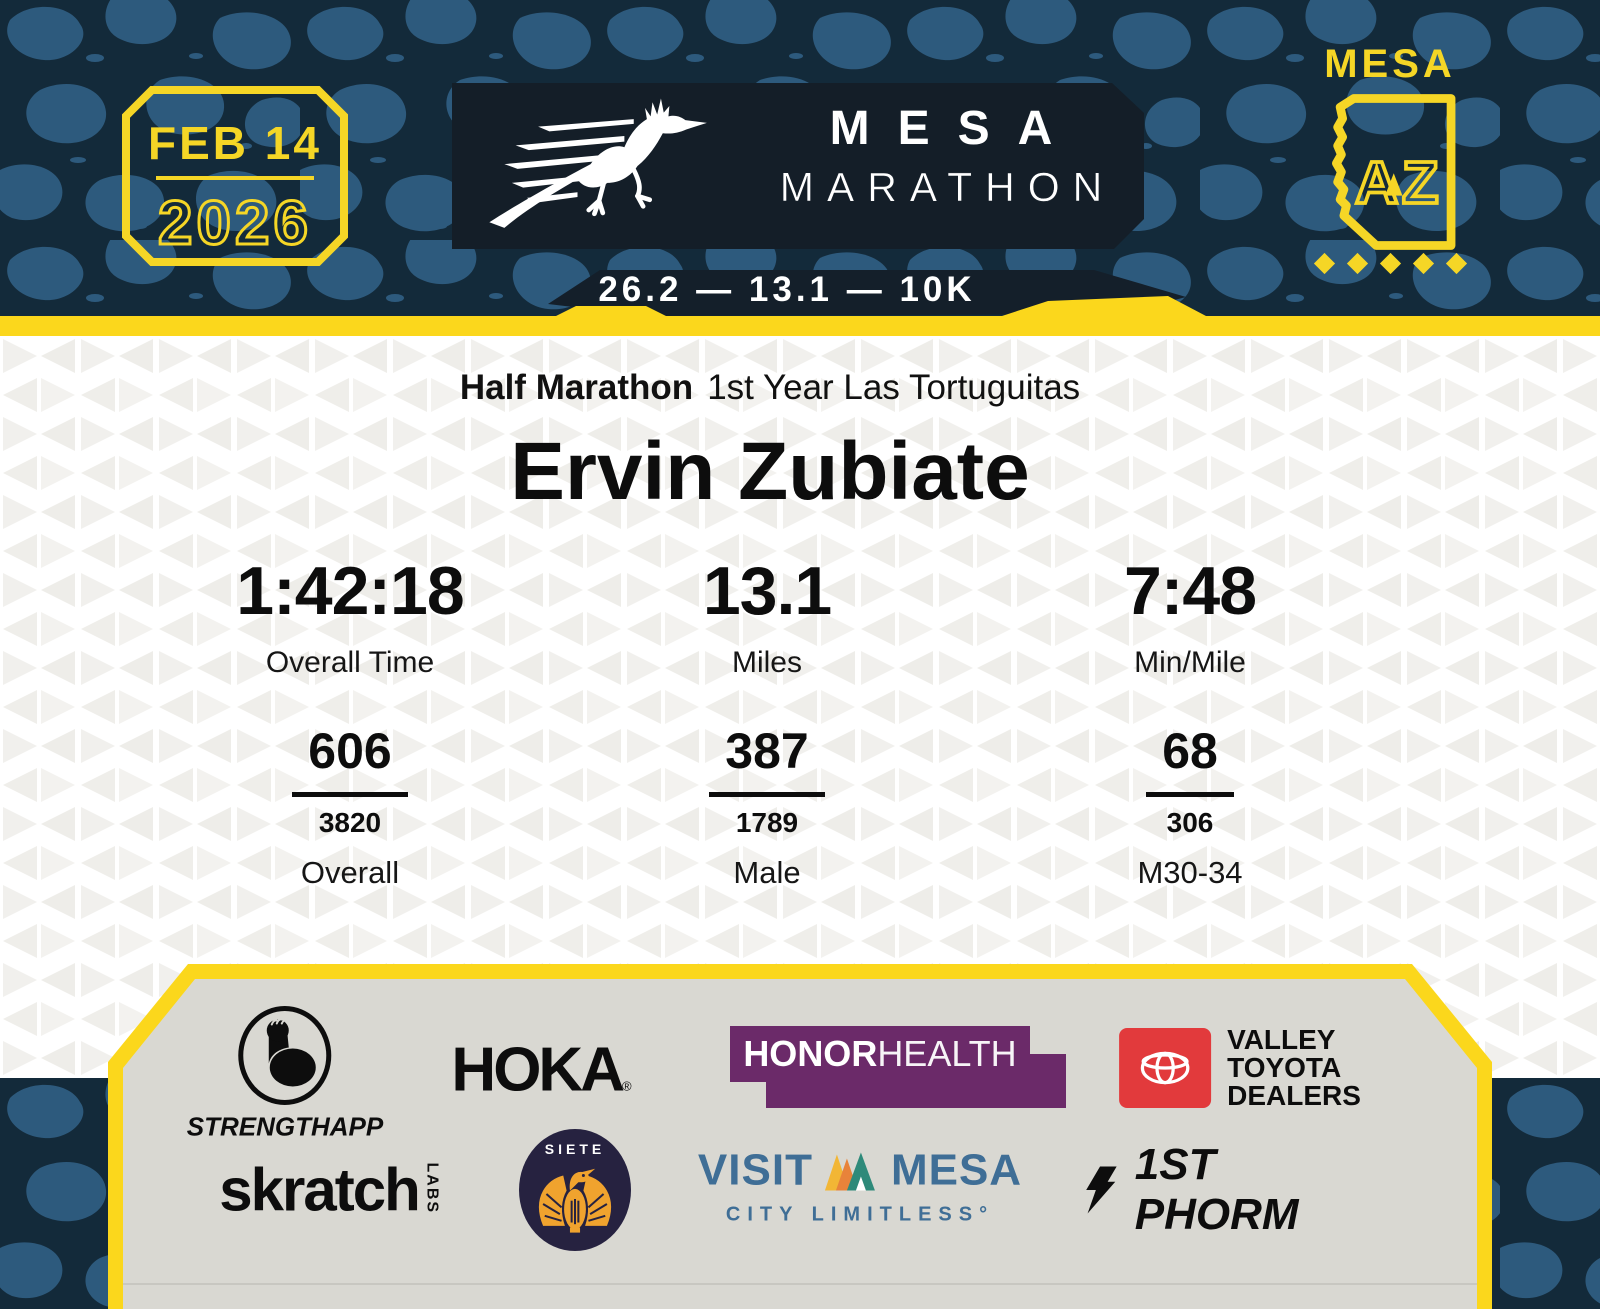 The image size is (1600, 1309). I want to click on location-city: MESA, so click(1390, 64).